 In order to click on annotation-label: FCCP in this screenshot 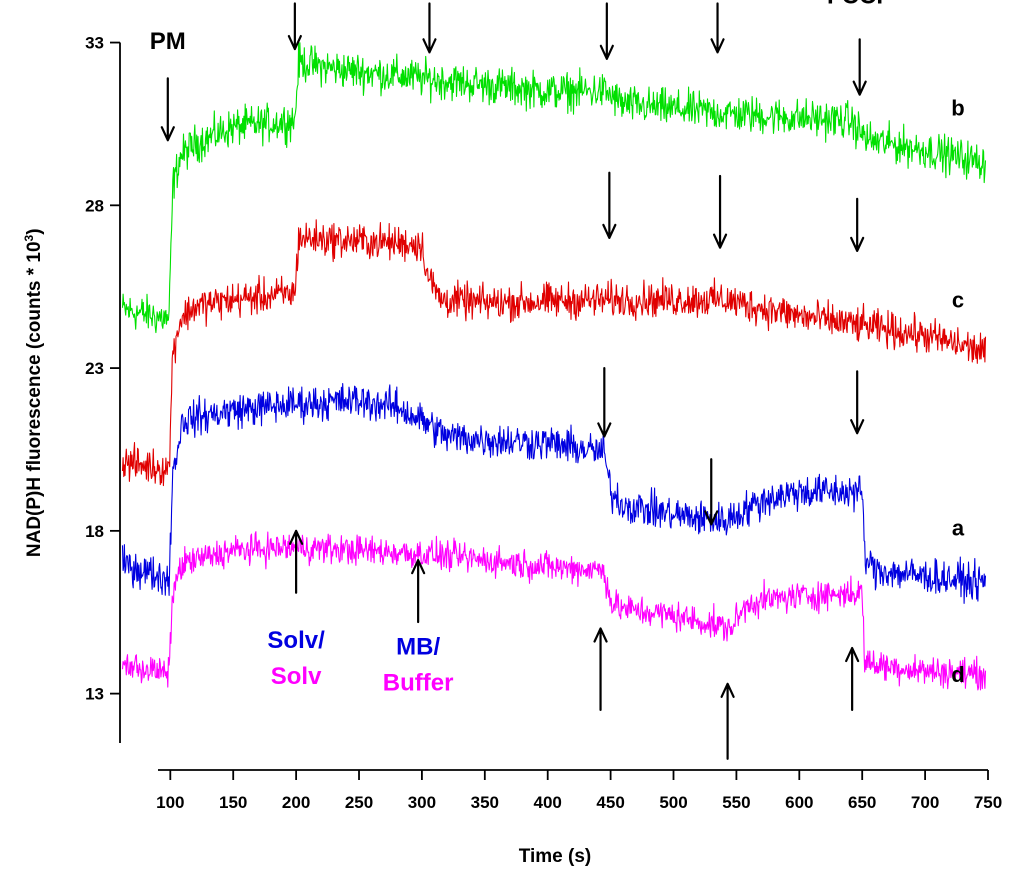, I will do `click(859, 4)`.